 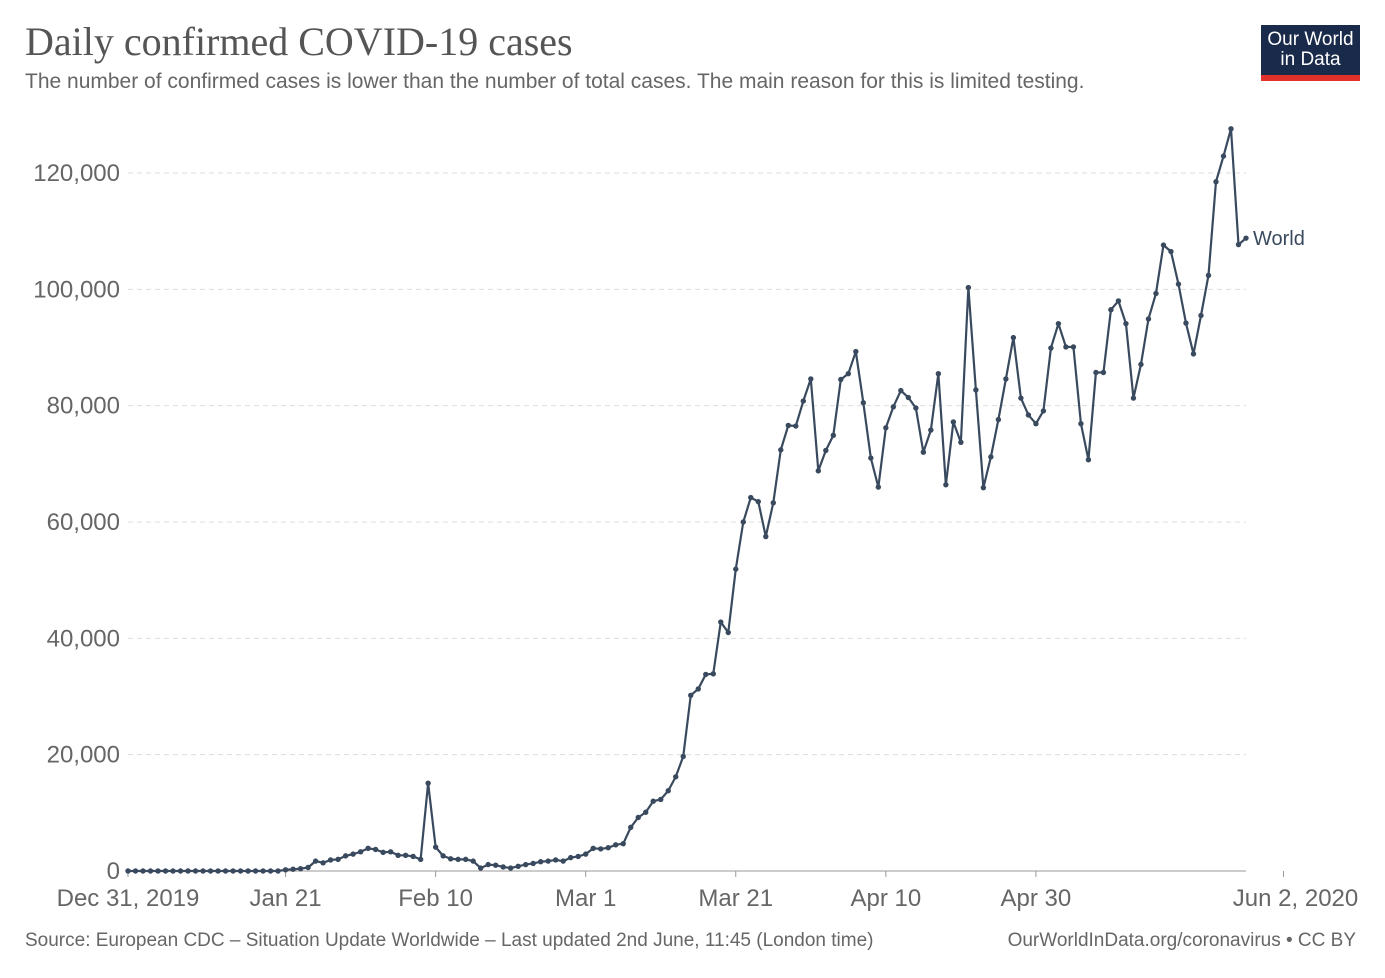 What do you see at coordinates (83, 522) in the screenshot?
I see `y-tick-label: 60,000` at bounding box center [83, 522].